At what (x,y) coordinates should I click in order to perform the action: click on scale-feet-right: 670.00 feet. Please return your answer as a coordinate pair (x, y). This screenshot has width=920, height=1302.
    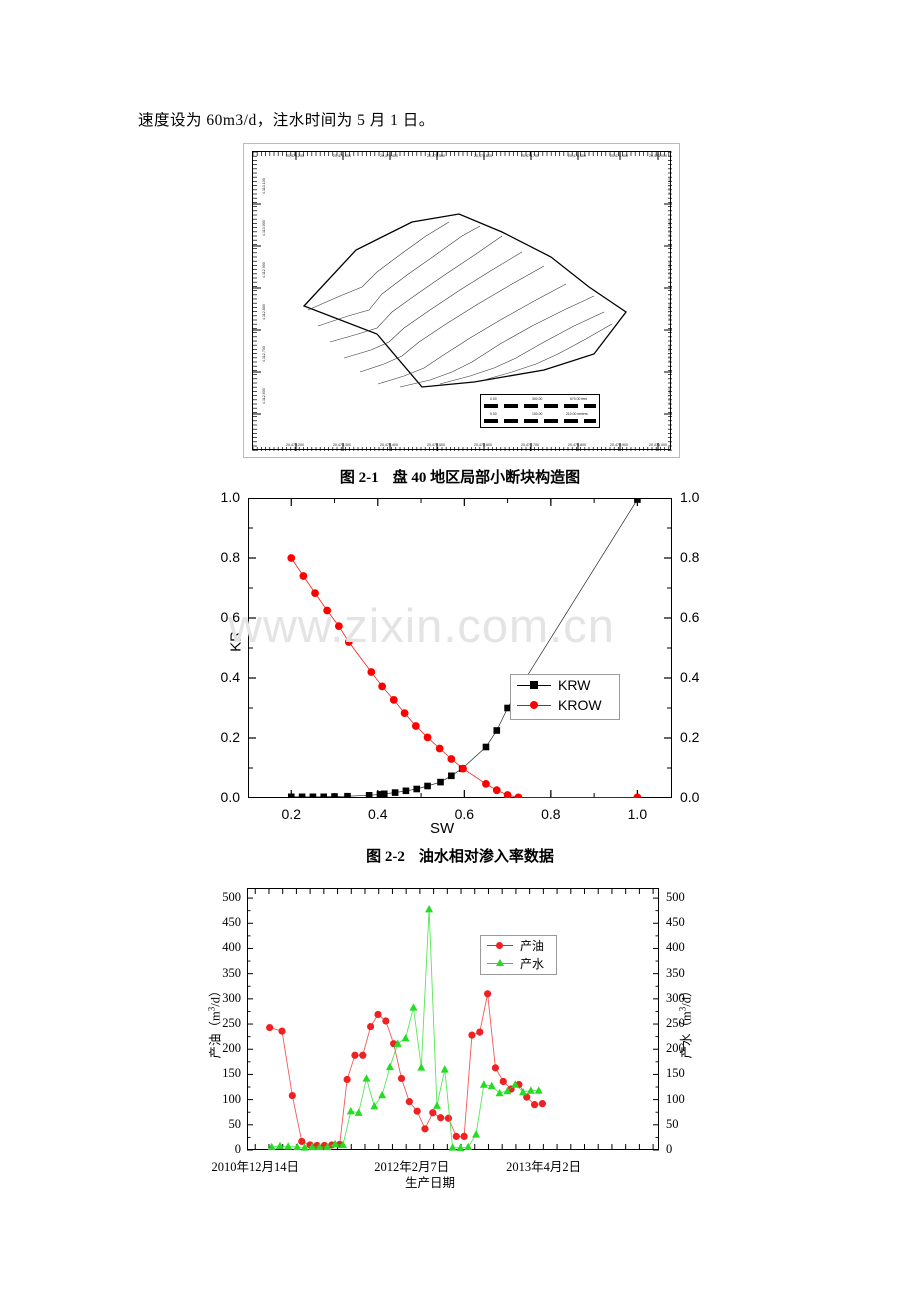
    Looking at the image, I should click on (578, 399).